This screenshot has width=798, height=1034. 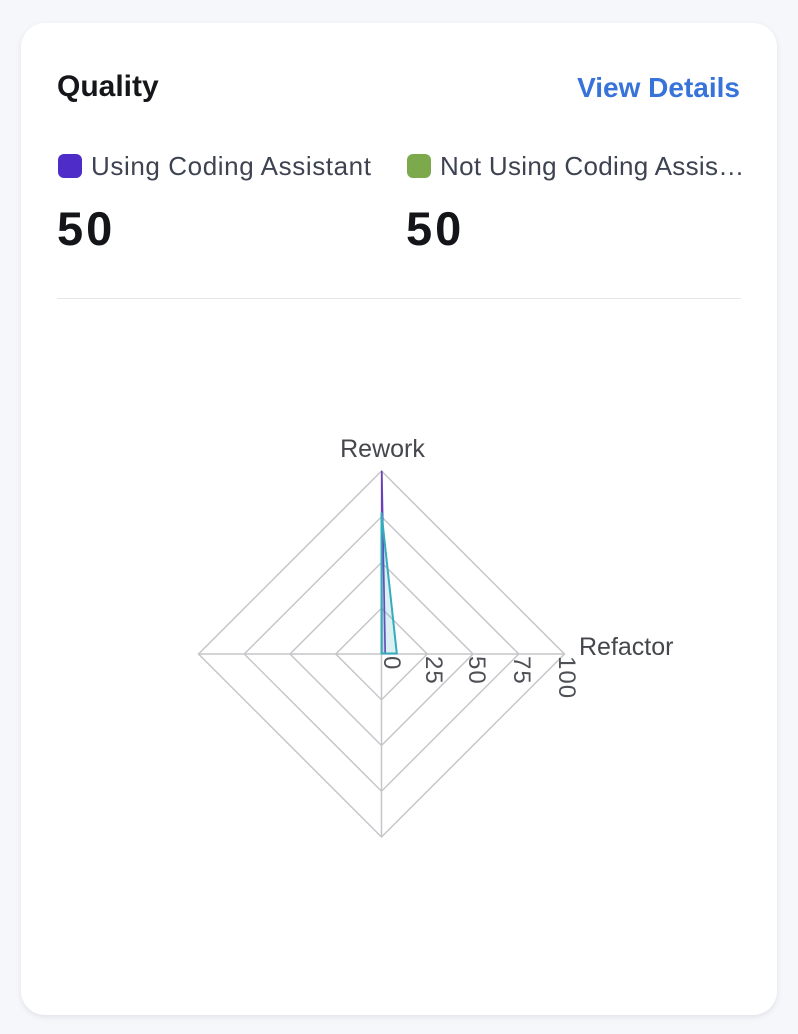 I want to click on svg-text: 25, so click(x=433, y=670).